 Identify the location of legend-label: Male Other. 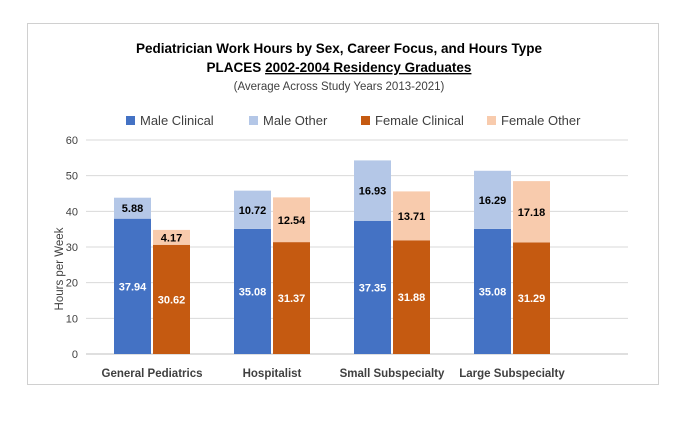
(295, 120).